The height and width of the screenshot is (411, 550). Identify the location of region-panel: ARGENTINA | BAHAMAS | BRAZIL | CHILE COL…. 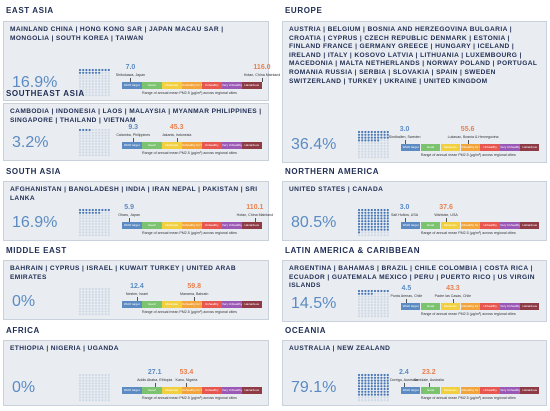
(414, 291).